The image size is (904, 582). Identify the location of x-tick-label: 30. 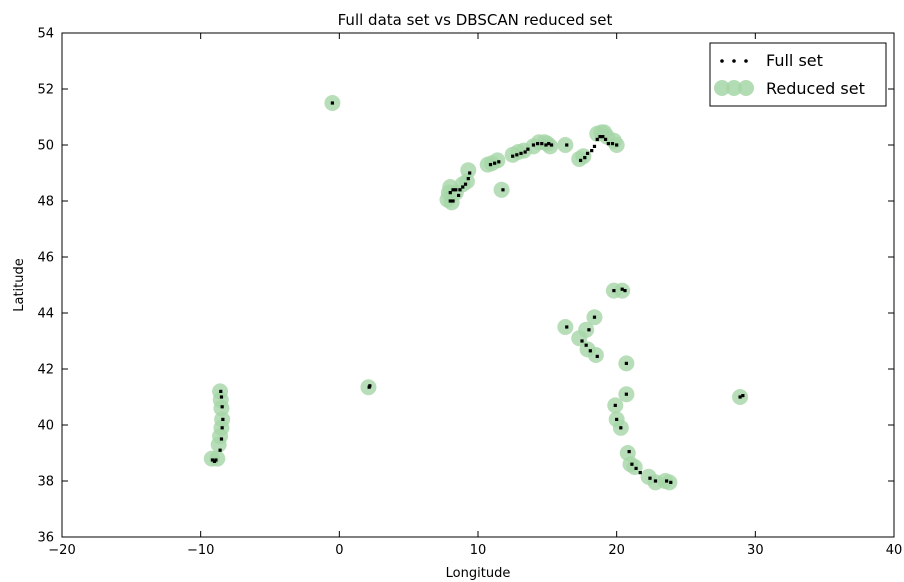
(755, 550).